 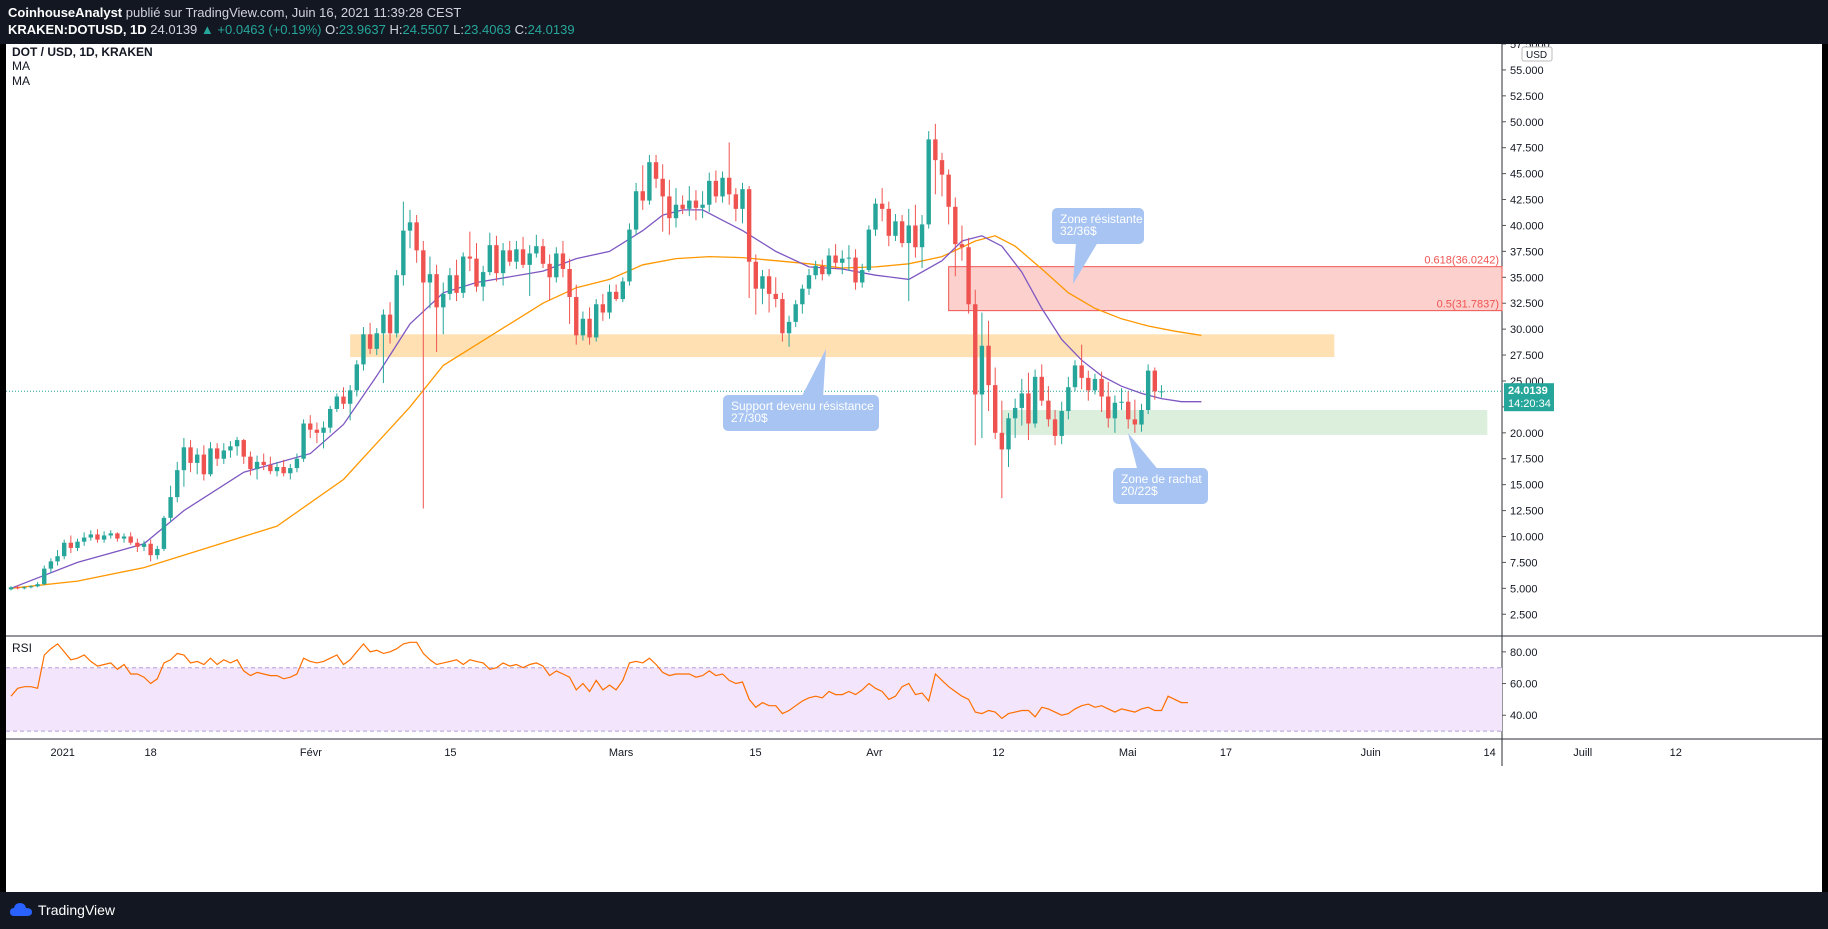 I want to click on time-tick-label: 2021, so click(x=62, y=753).